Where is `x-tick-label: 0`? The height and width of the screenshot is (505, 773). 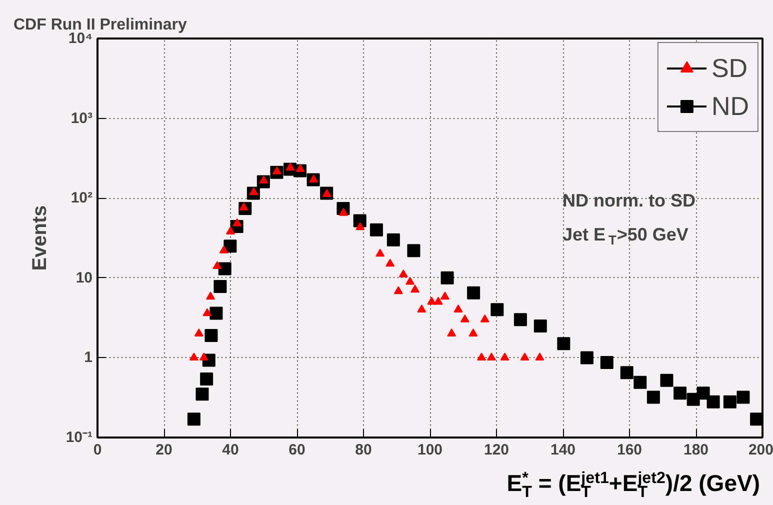
x-tick-label: 0 is located at coordinates (97, 450).